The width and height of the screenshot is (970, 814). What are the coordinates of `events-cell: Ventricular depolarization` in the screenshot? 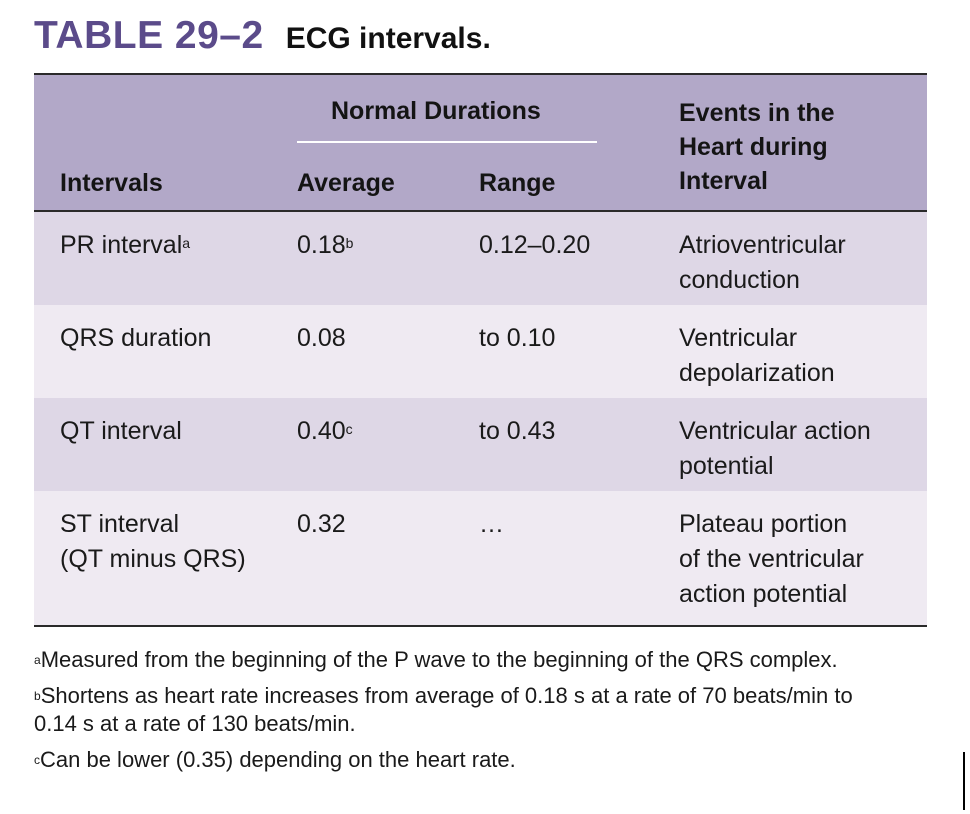 It's located at (757, 355).